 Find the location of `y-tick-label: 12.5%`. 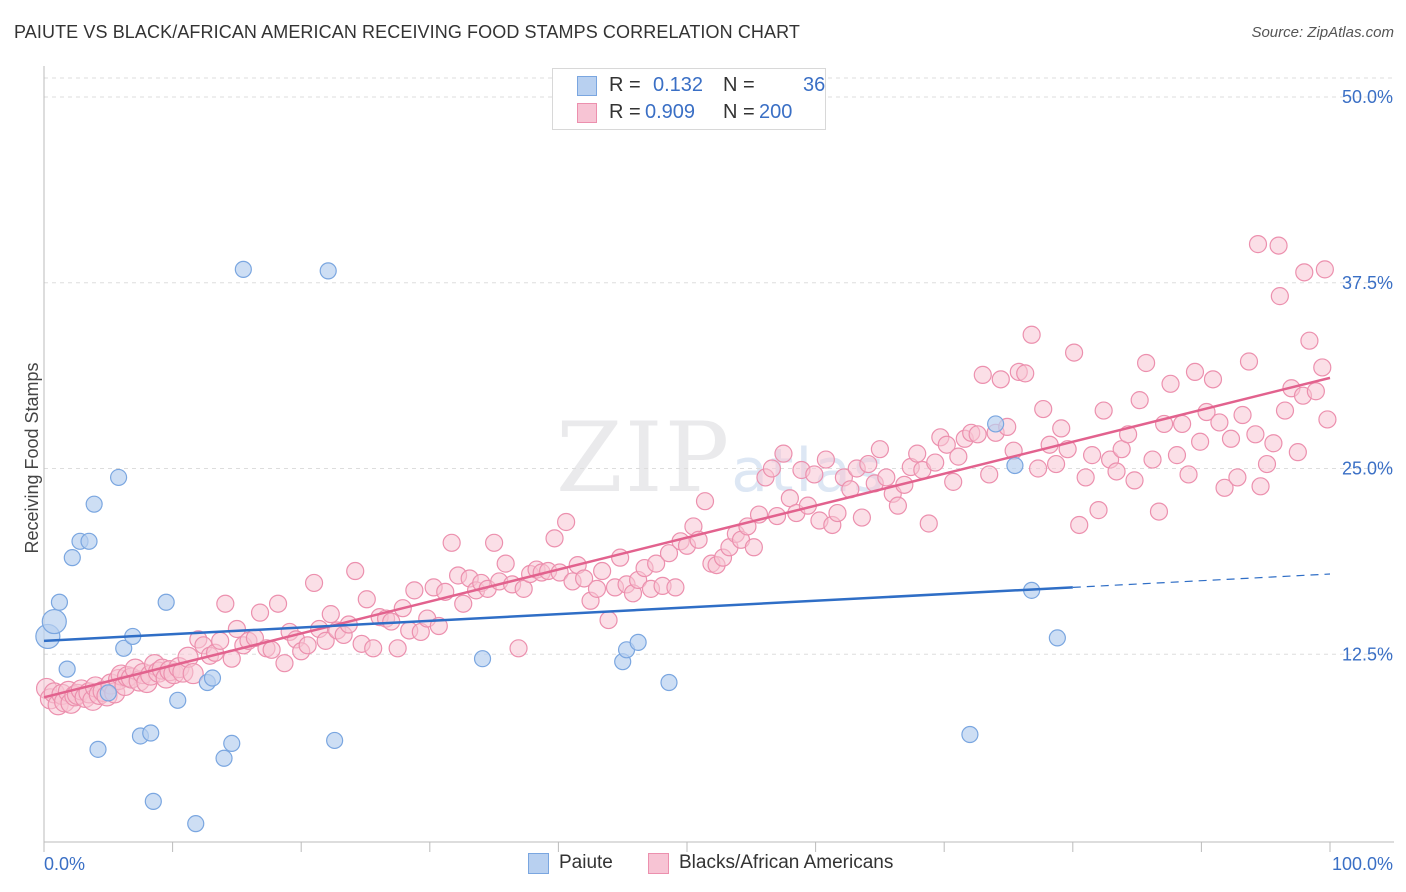

y-tick-label: 12.5% is located at coordinates (1367, 654).